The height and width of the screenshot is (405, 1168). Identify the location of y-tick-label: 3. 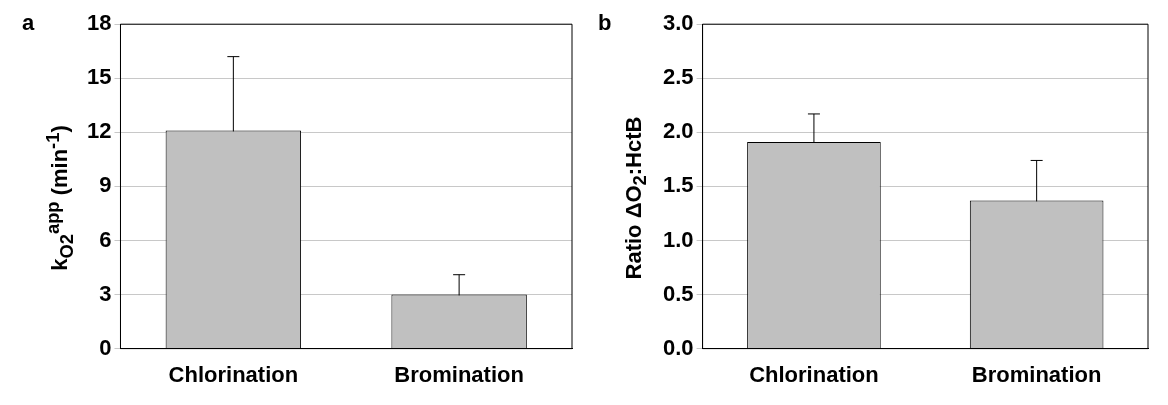
(105, 293).